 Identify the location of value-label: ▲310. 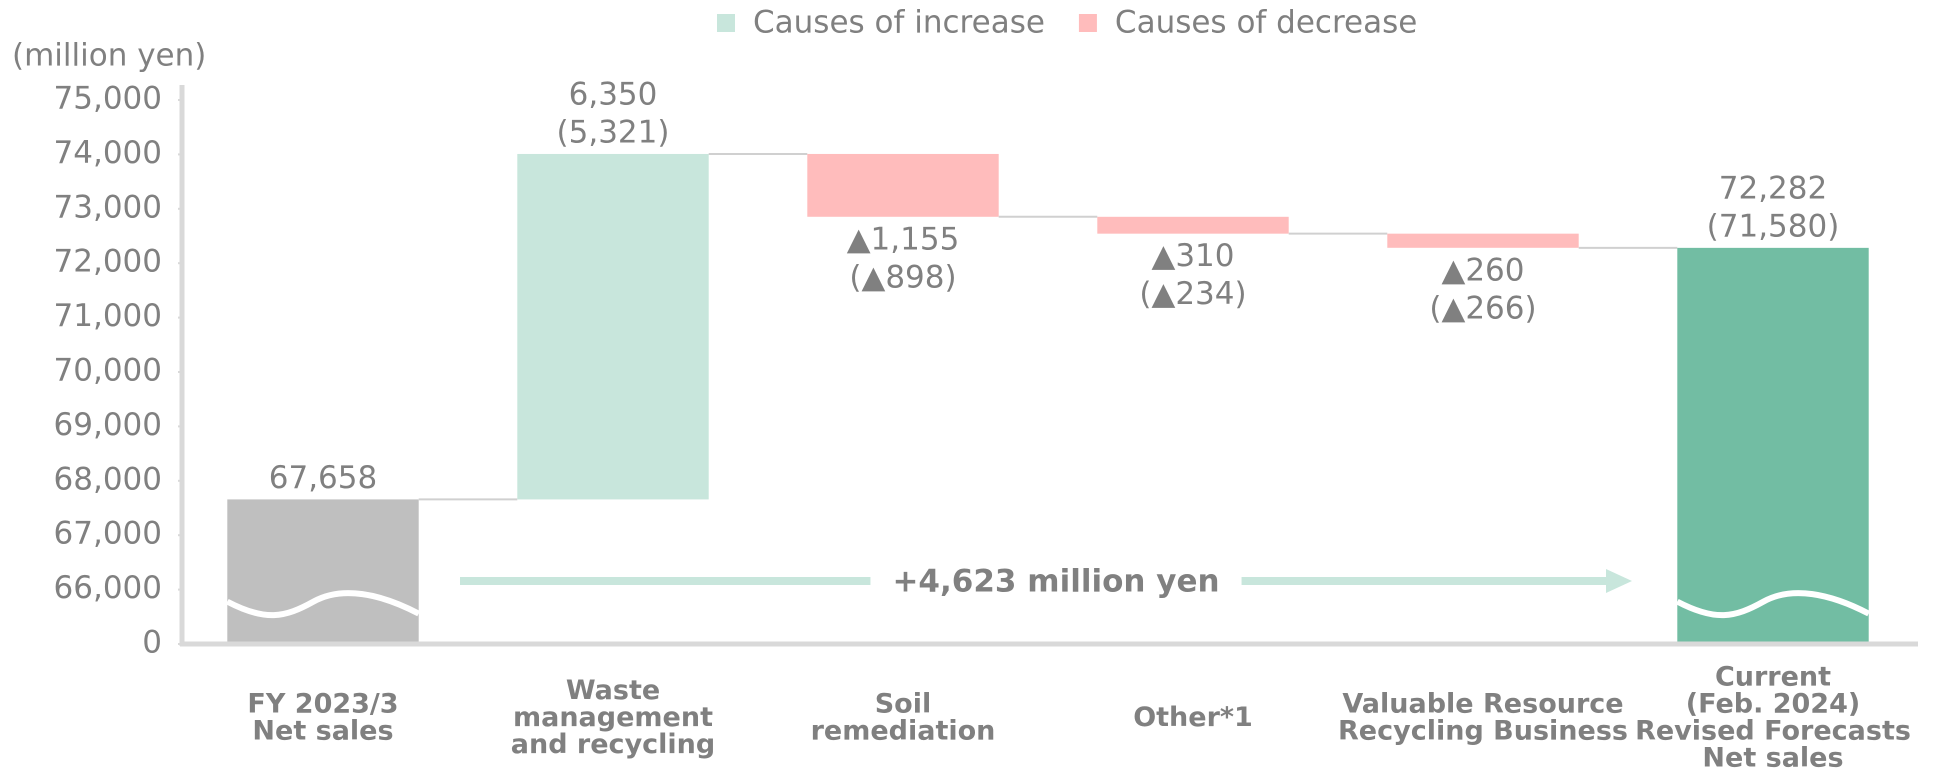
(1192, 256).